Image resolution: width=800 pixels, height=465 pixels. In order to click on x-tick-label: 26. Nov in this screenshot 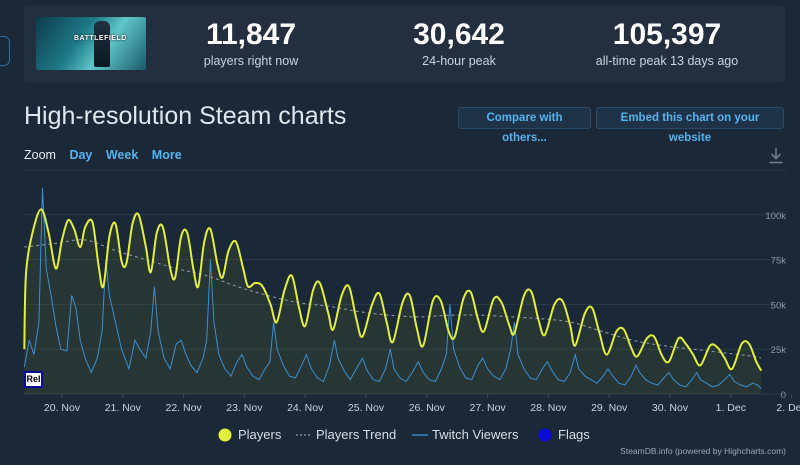, I will do `click(427, 408)`.